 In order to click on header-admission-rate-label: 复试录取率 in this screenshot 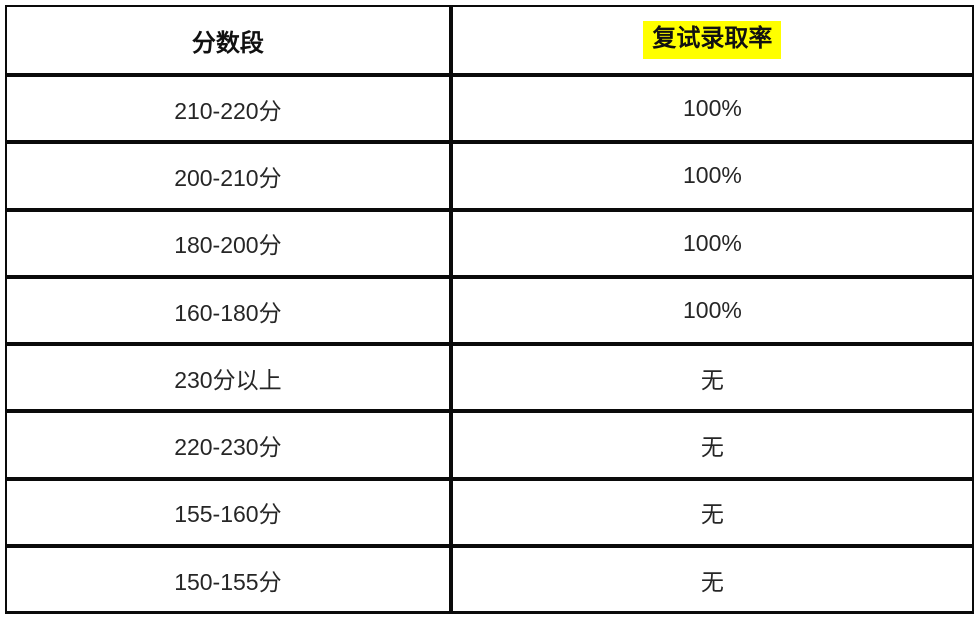, I will do `click(712, 40)`.